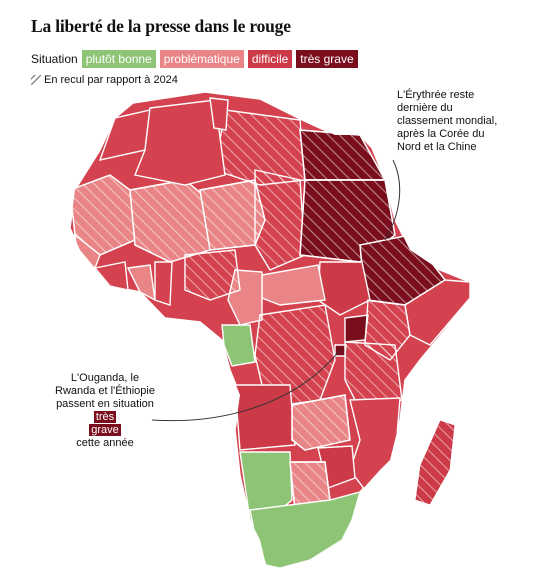 The height and width of the screenshot is (584, 537). Describe the element at coordinates (105, 417) in the screenshot. I see `annotation-uganda-highlight-1: très` at that location.